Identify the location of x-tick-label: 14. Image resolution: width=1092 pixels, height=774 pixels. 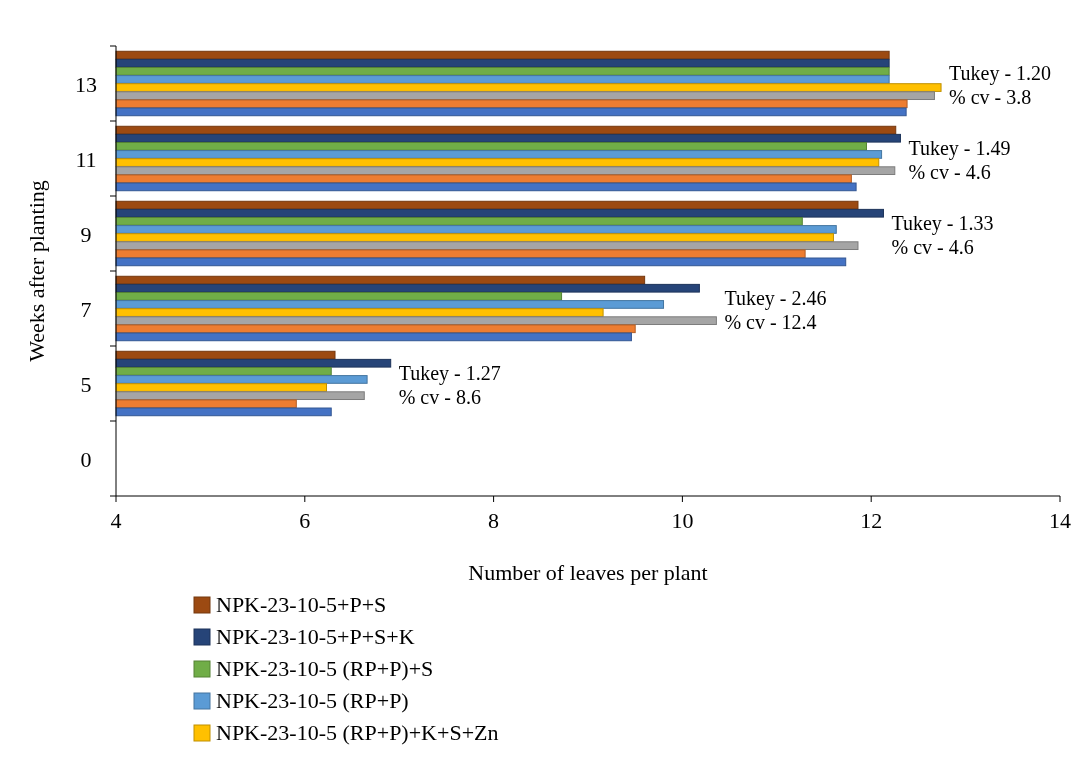
(1060, 520).